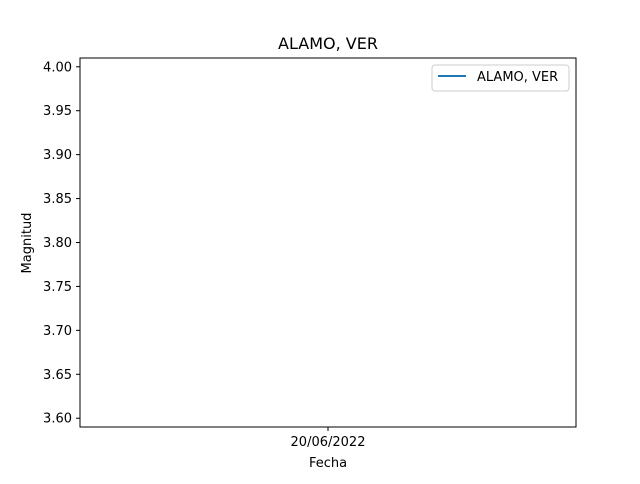 This screenshot has width=640, height=484. I want to click on y-tick-label: 3.80, so click(57, 243).